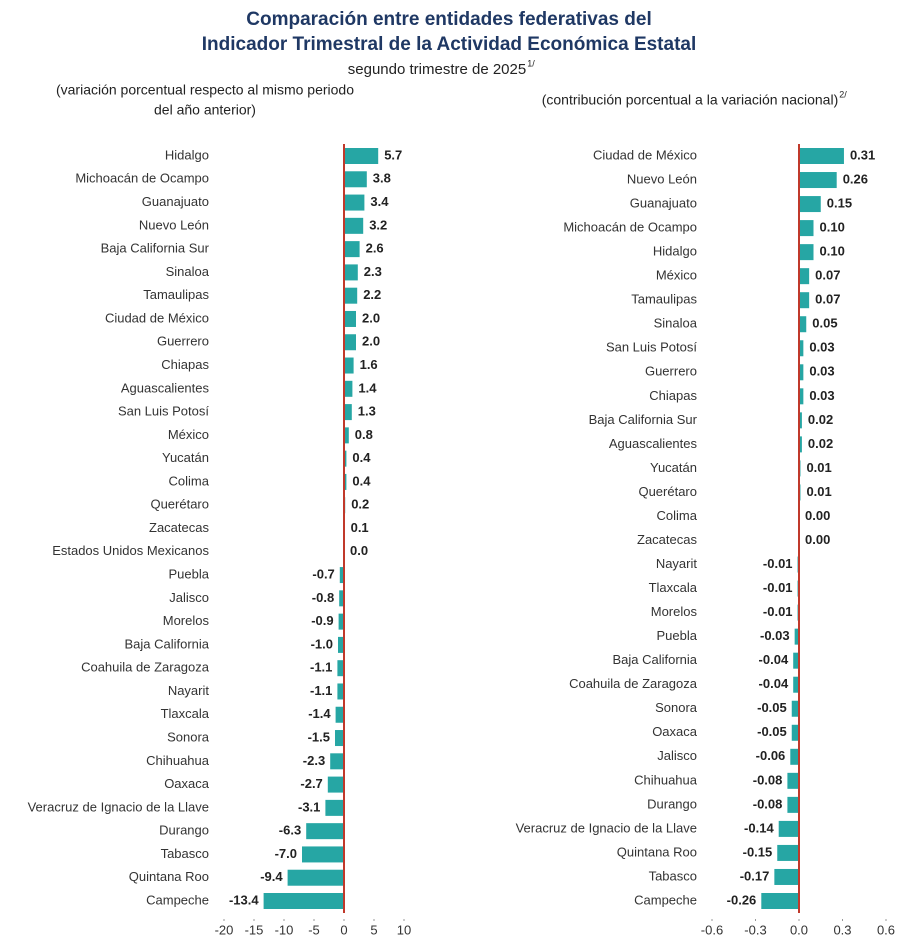  Describe the element at coordinates (820, 443) in the screenshot. I see `data-label: 0.02` at that location.